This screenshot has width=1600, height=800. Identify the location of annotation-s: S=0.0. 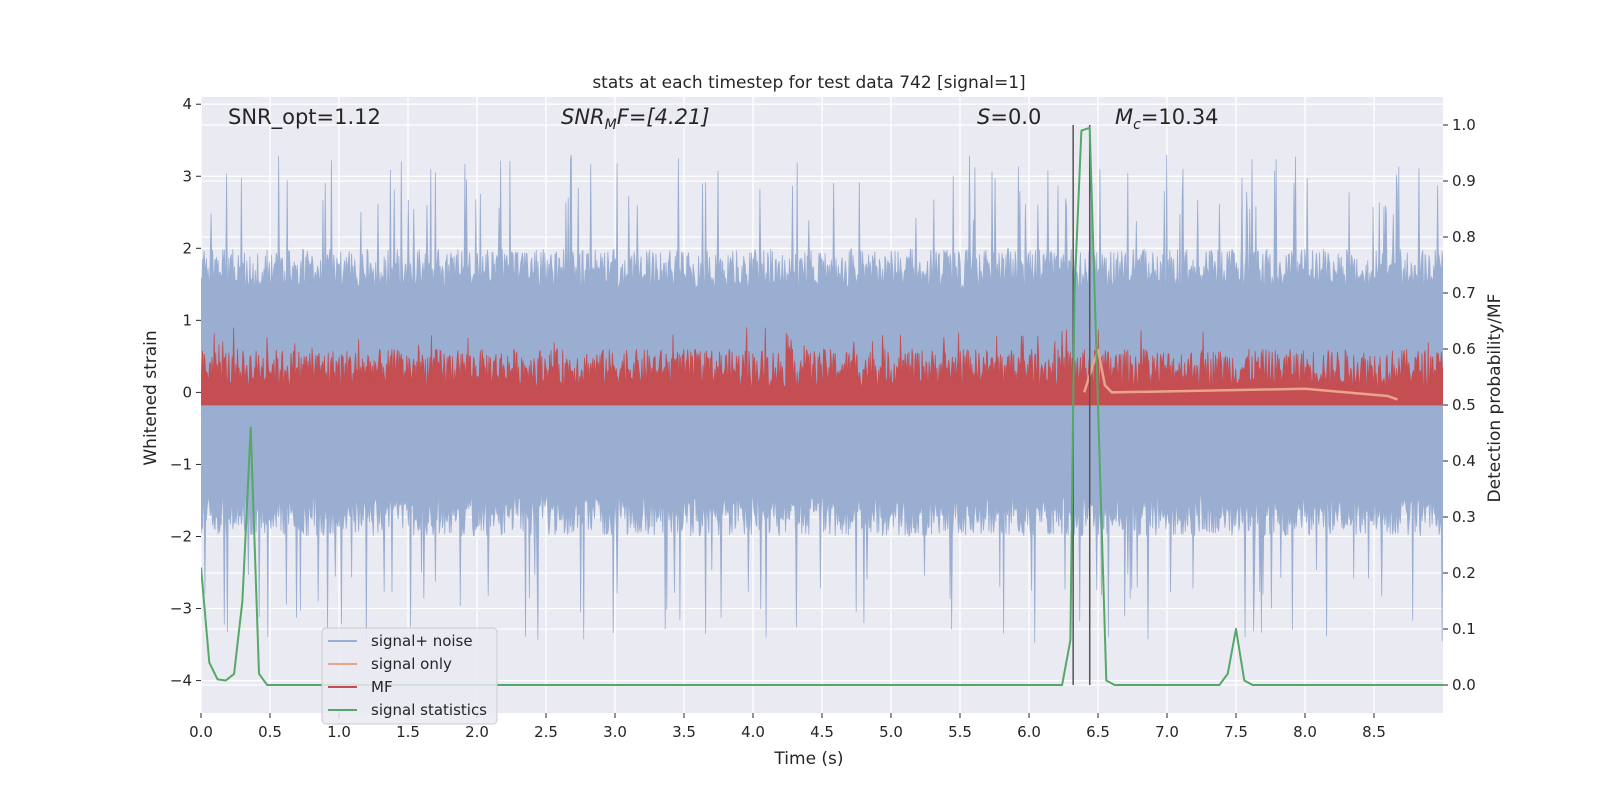
(1009, 117).